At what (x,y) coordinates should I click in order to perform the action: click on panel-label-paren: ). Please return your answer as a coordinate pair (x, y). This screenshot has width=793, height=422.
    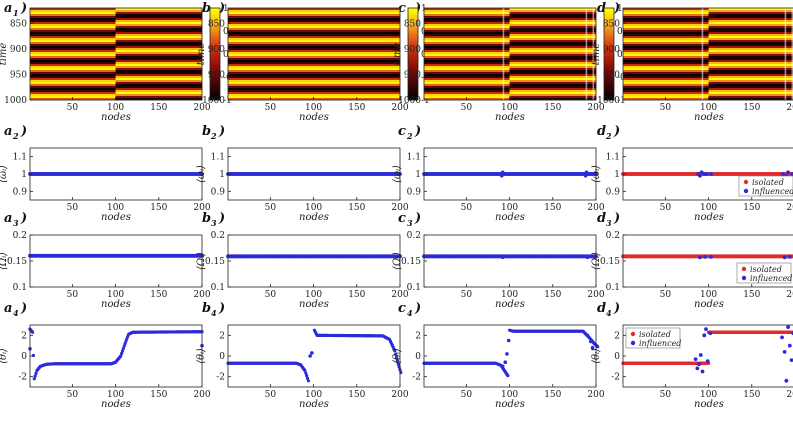
    Looking at the image, I should click on (616, 131).